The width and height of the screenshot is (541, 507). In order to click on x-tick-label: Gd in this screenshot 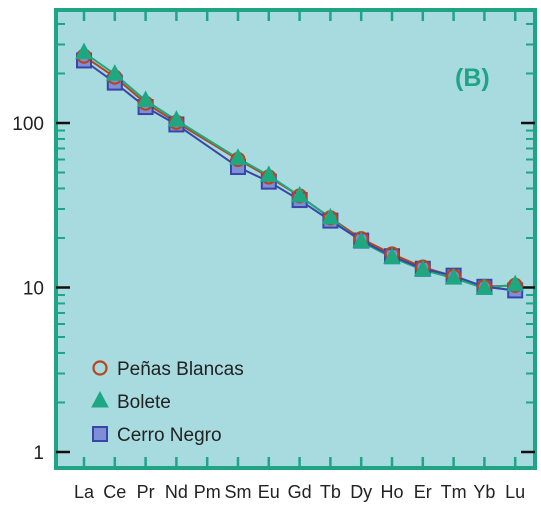, I will do `click(300, 492)`.